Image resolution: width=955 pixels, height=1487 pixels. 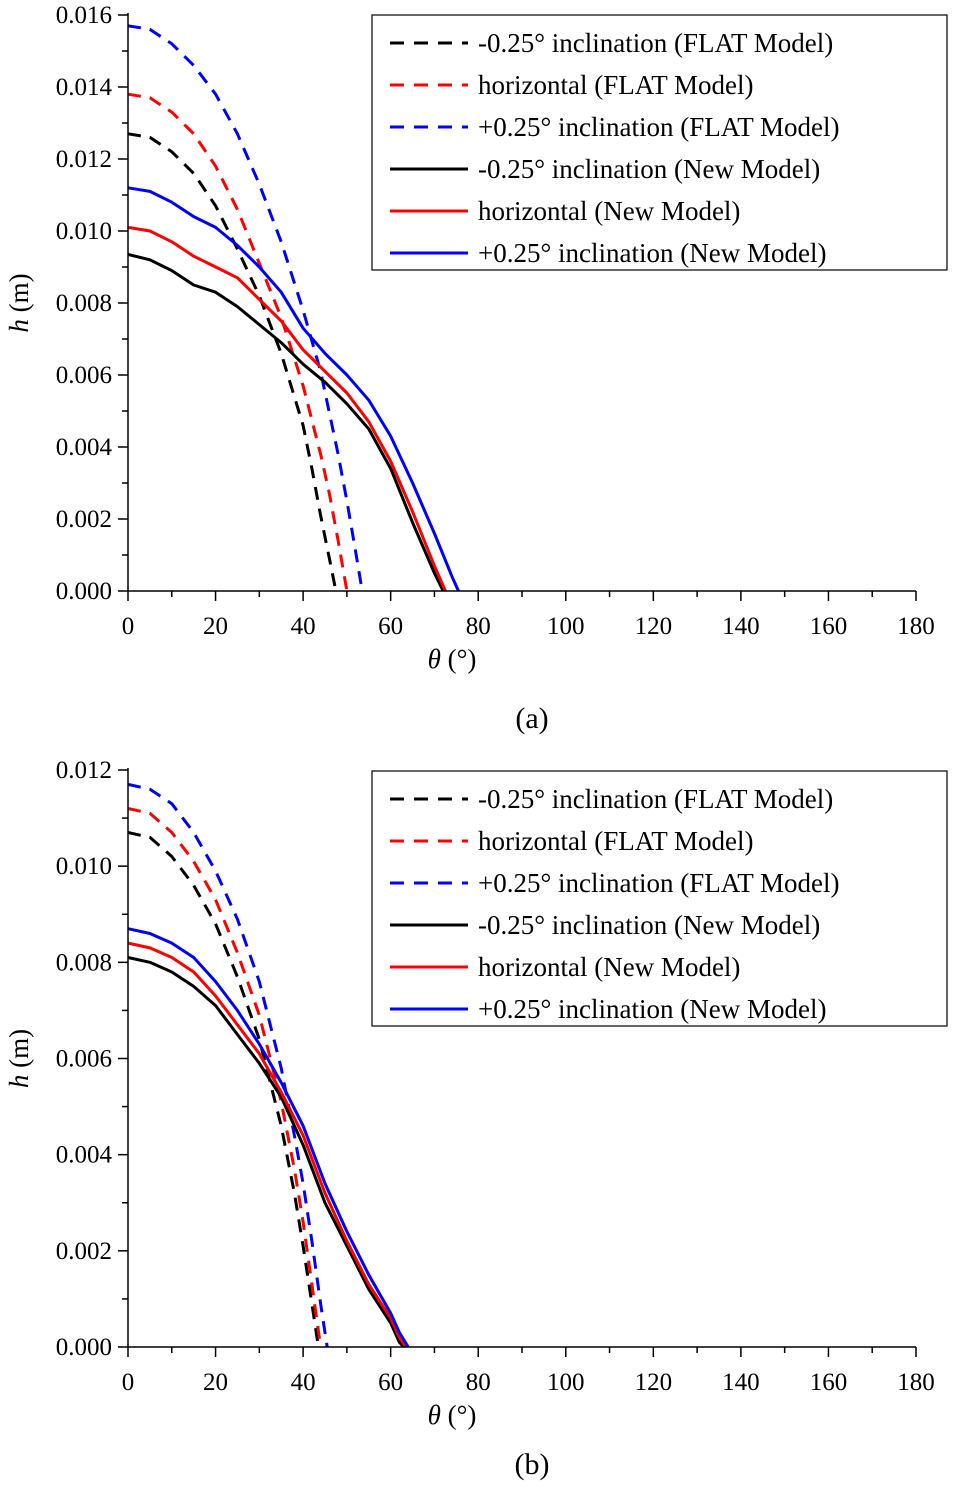 What do you see at coordinates (84, 15) in the screenshot?
I see `y-tick-label: 0.016` at bounding box center [84, 15].